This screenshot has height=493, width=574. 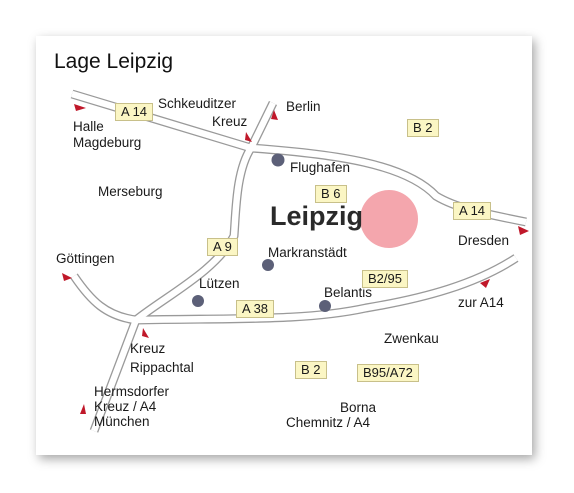 What do you see at coordinates (255, 309) in the screenshot?
I see `road-shield-a38: A 38` at bounding box center [255, 309].